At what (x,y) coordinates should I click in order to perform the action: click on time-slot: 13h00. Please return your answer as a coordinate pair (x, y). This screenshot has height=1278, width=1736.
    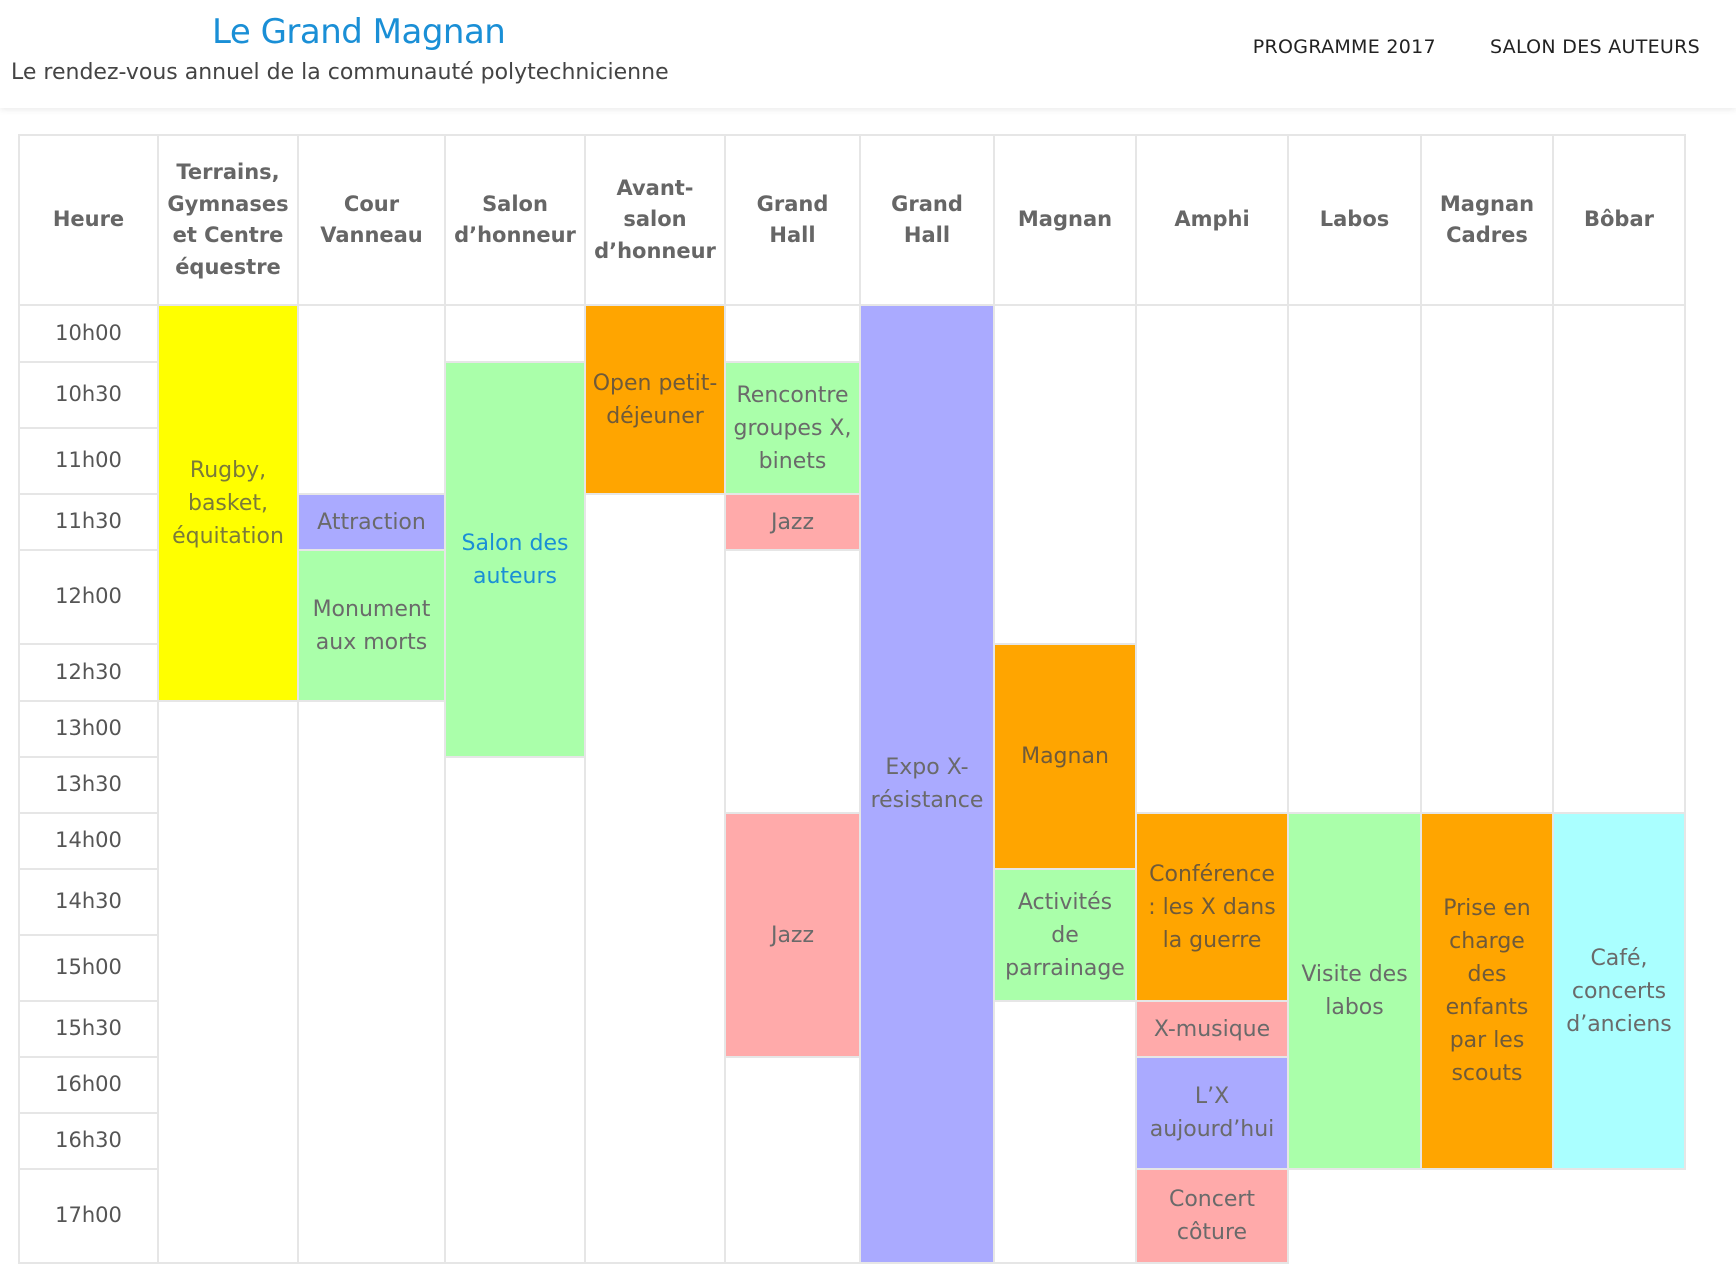
    Looking at the image, I should click on (89, 730).